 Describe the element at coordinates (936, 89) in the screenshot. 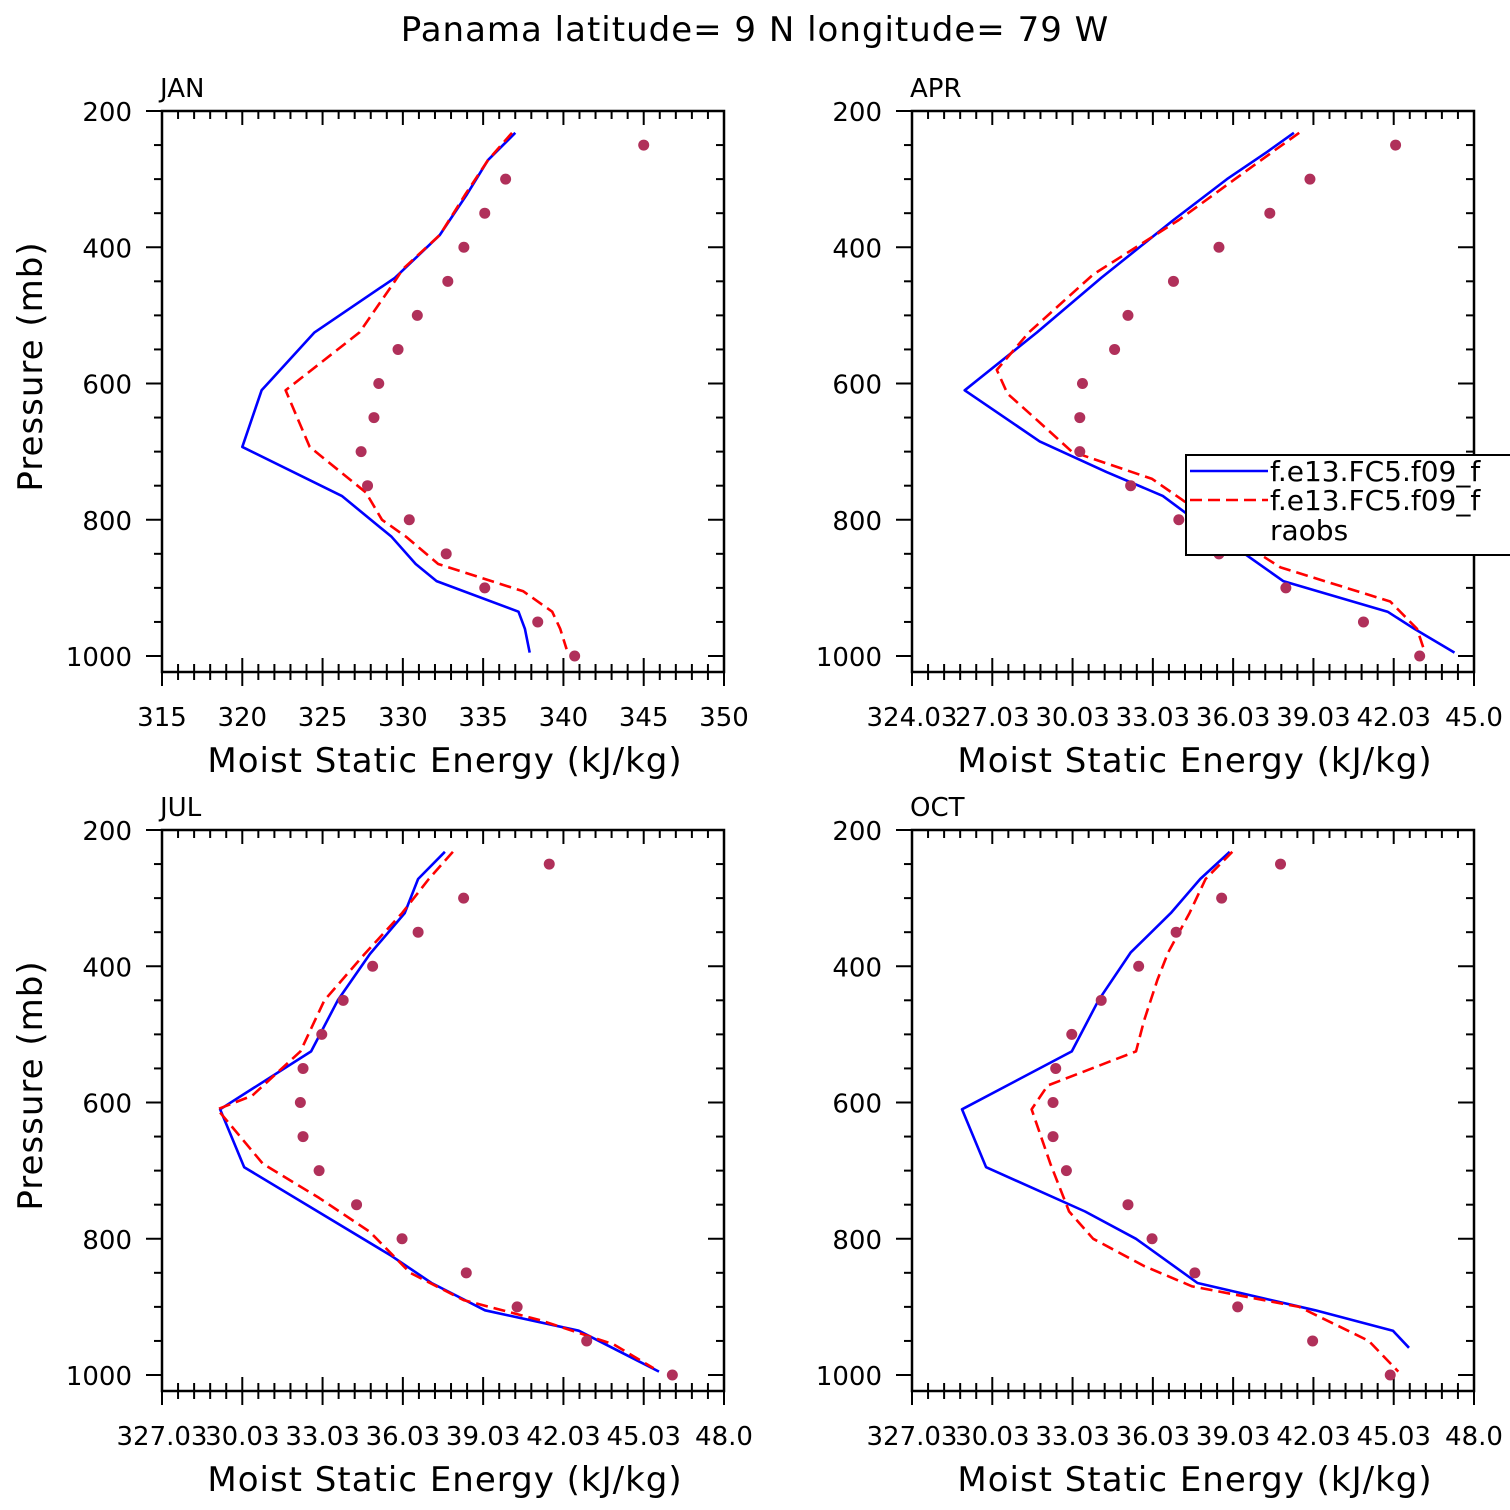

I see `panel-title: APR` at that location.